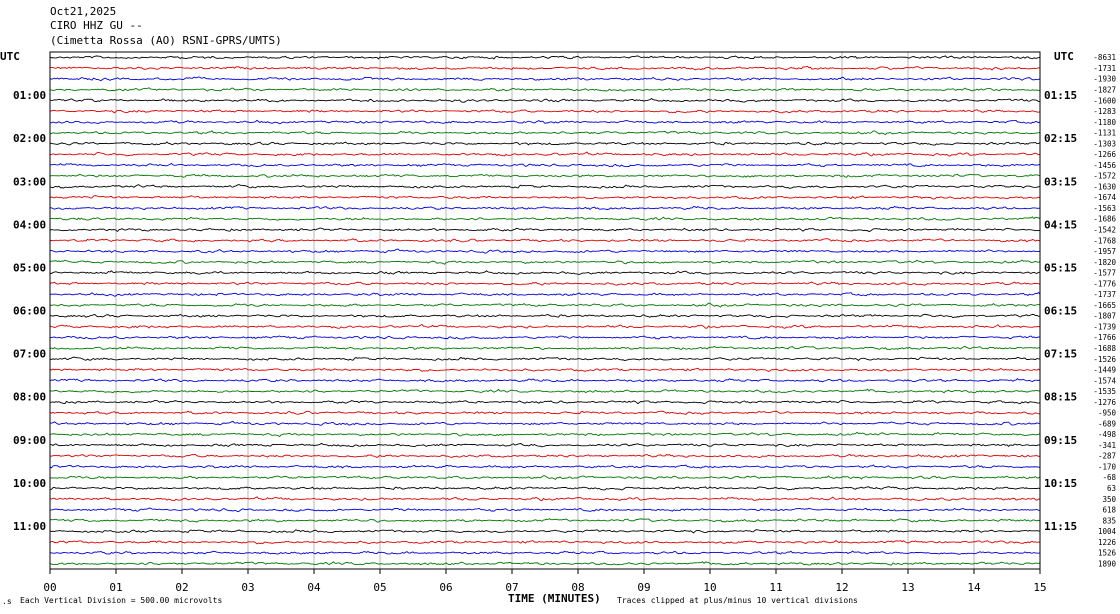  Describe the element at coordinates (314, 587) in the screenshot. I see `x-tick-label-04: 04` at that location.